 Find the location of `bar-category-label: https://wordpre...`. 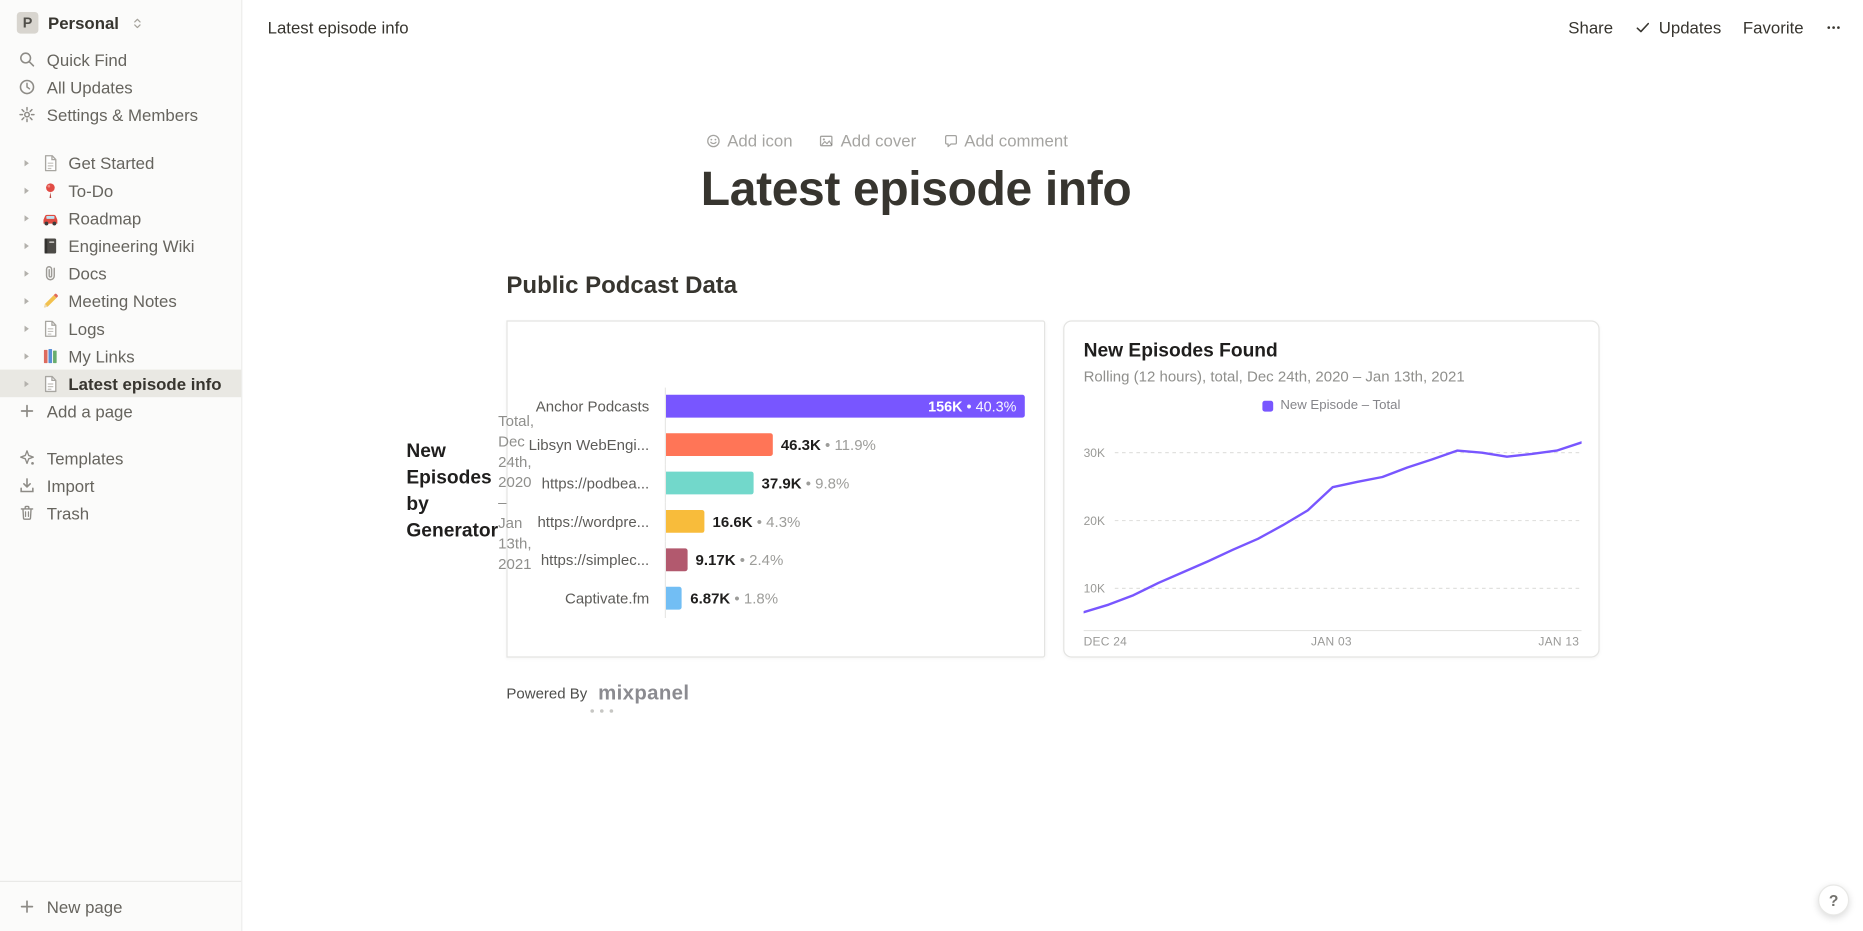

bar-category-label: https://wordpre... is located at coordinates (600, 521).